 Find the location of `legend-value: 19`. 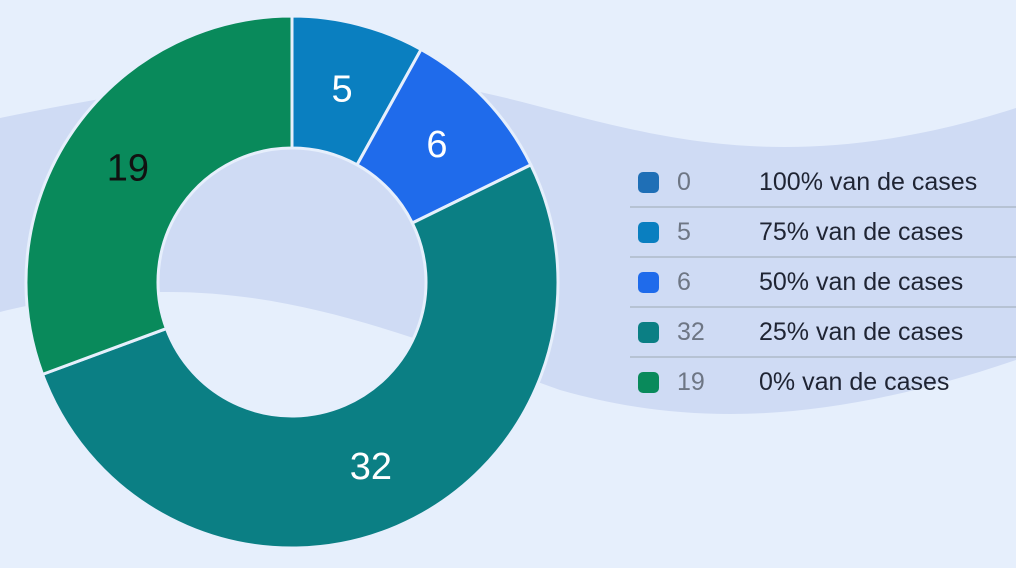

legend-value: 19 is located at coordinates (691, 381).